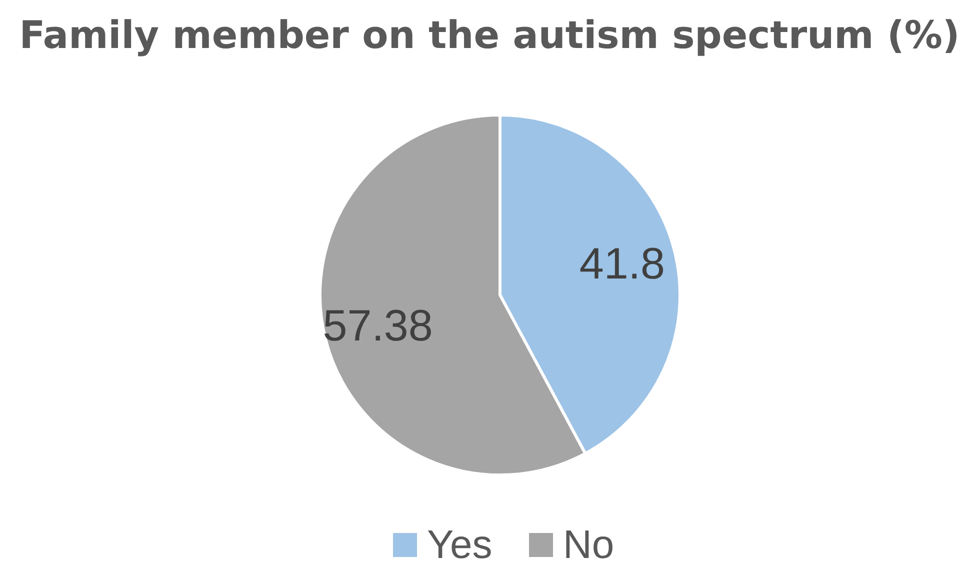 This screenshot has height=569, width=979. Describe the element at coordinates (377, 325) in the screenshot. I see `data-label: 57.38` at that location.